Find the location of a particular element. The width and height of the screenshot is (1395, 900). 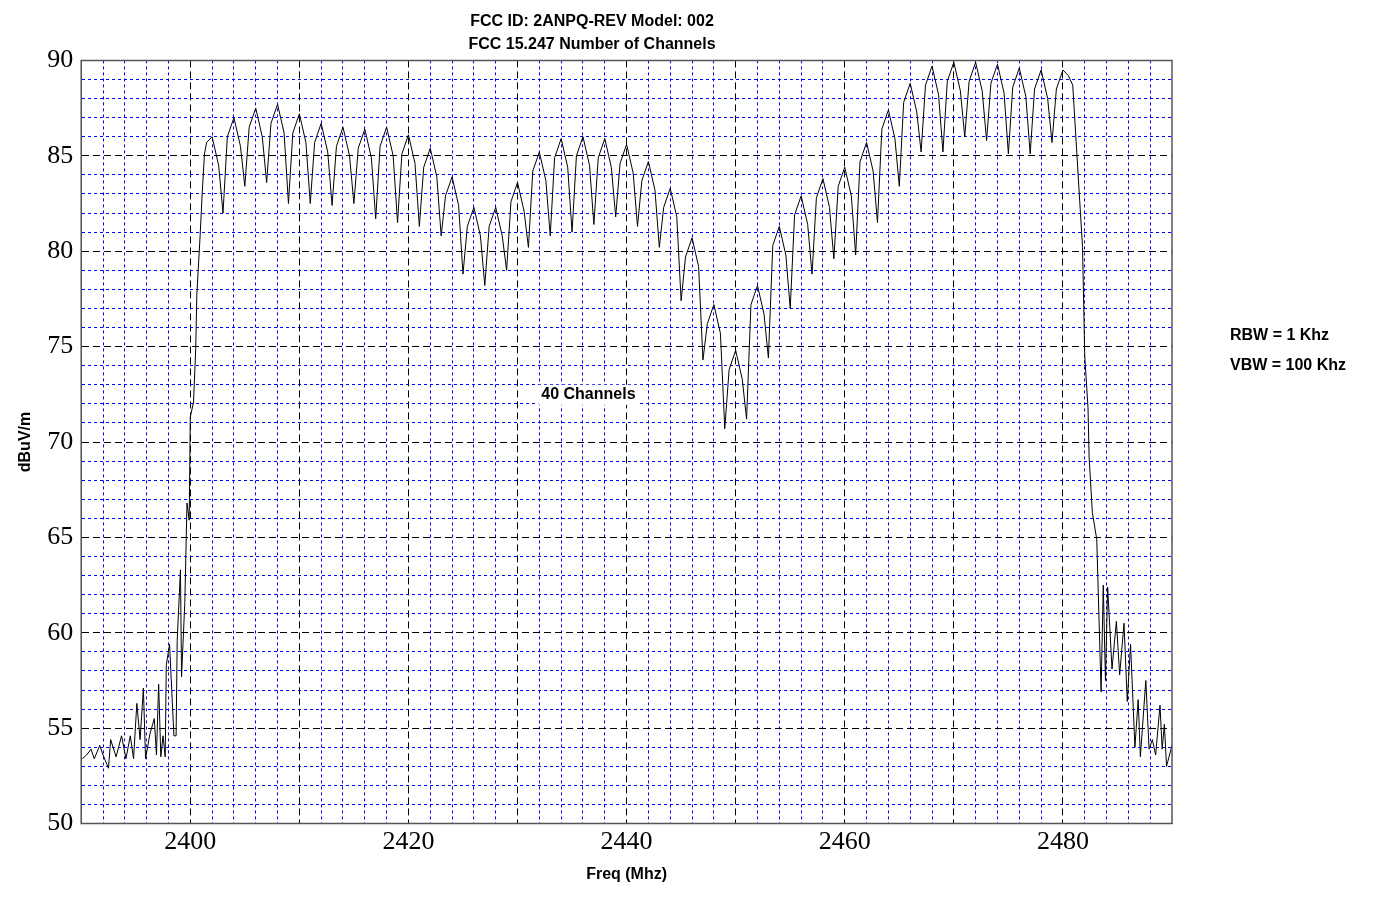

chart-title: FCC ID: 2ANPQ-REV Model: 002 is located at coordinates (592, 21).